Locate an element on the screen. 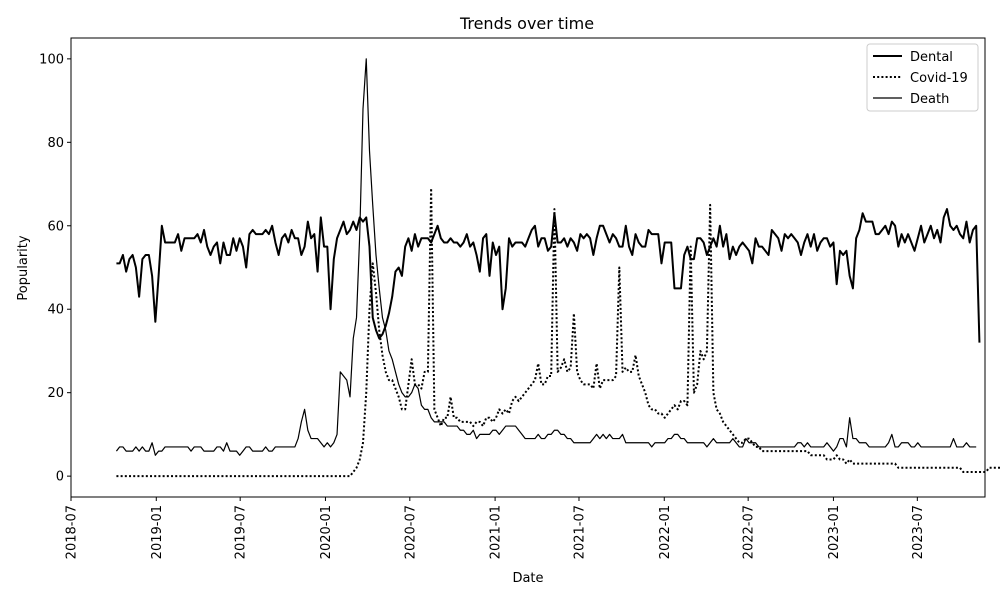 The image size is (1000, 604). x-tick-label: 2022-07 is located at coordinates (749, 532).